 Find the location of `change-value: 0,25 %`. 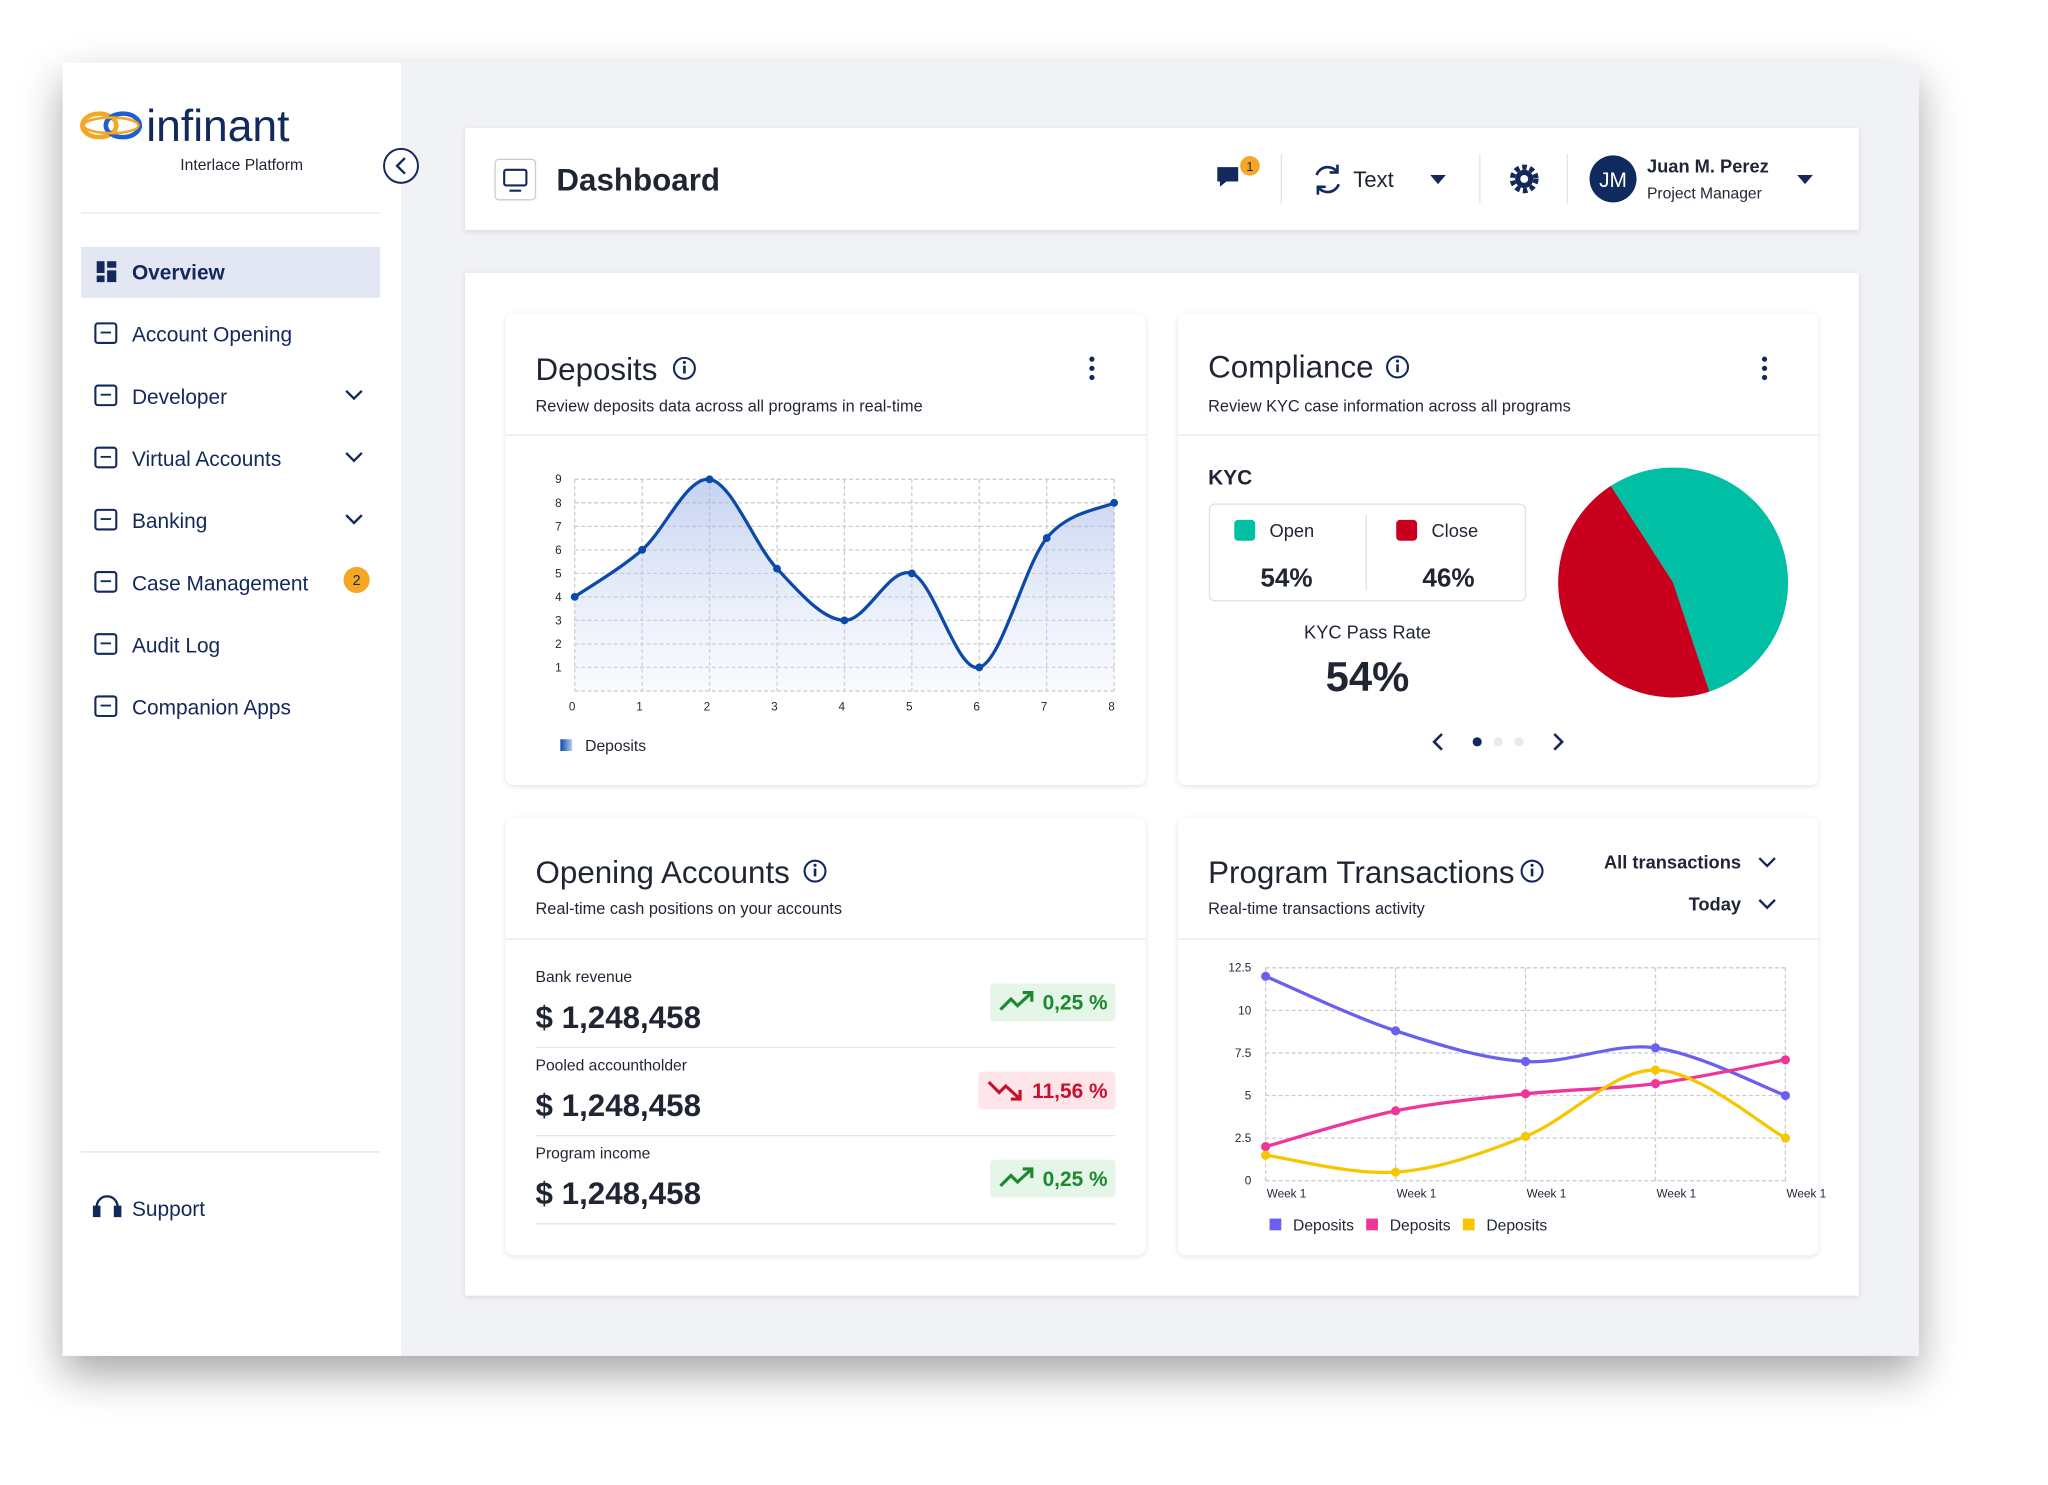

change-value: 0,25 % is located at coordinates (1075, 1003).